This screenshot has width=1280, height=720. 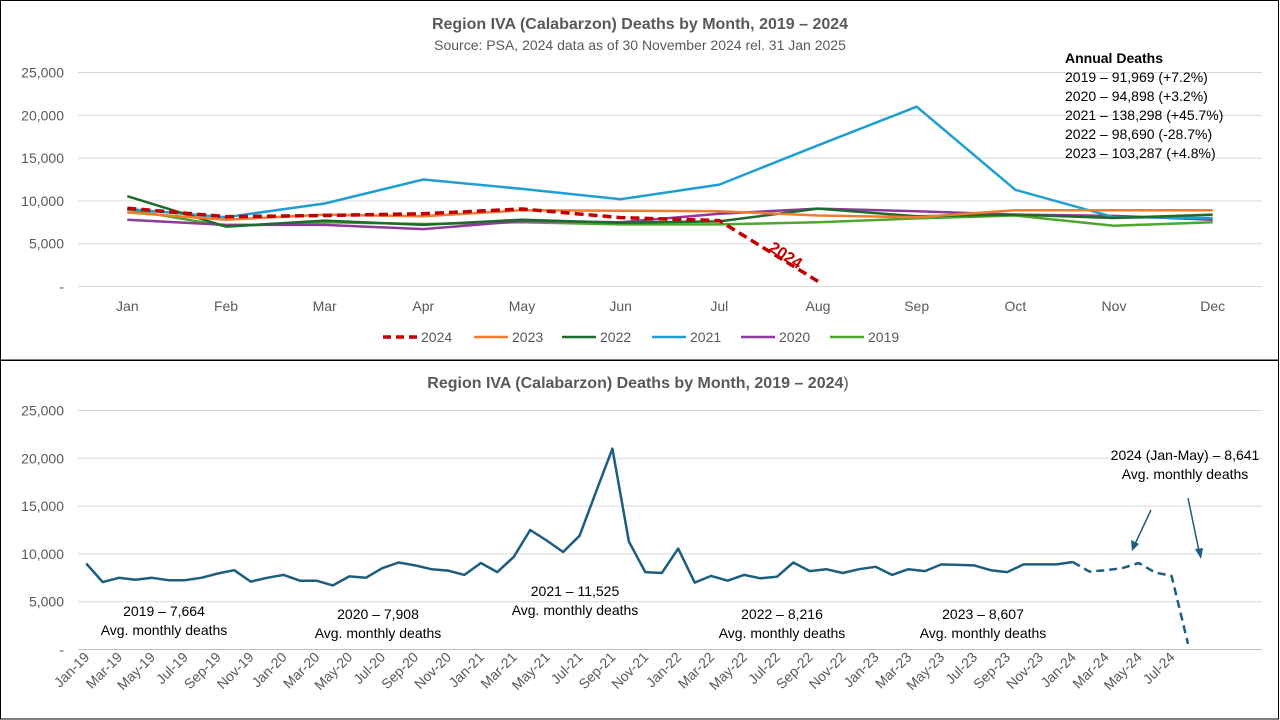 I want to click on arrow-line-left, so click(x=1143, y=527).